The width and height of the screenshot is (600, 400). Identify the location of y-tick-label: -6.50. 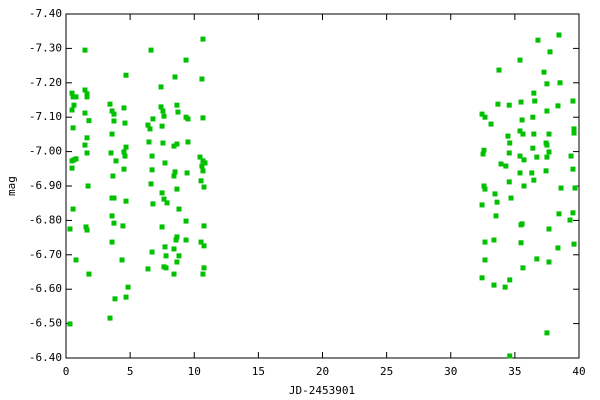
(45, 323).